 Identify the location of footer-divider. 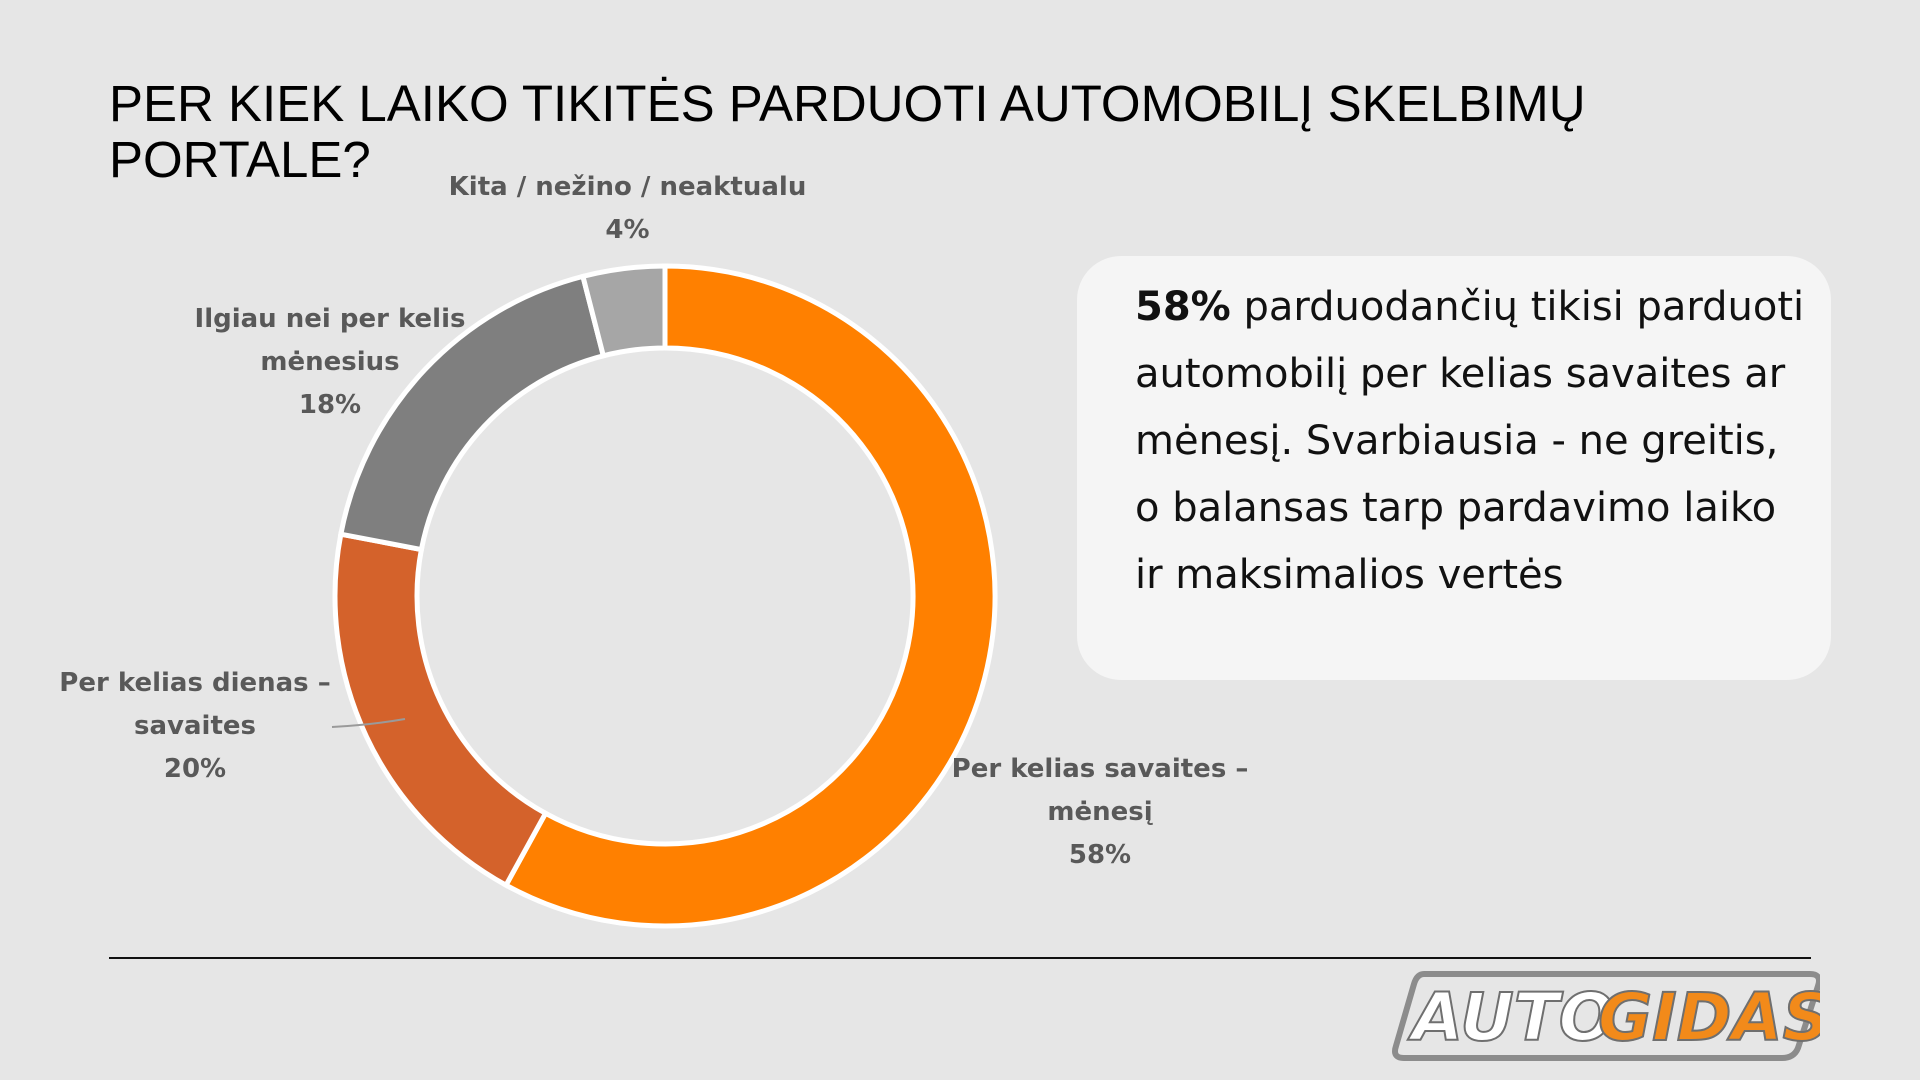
(960, 958).